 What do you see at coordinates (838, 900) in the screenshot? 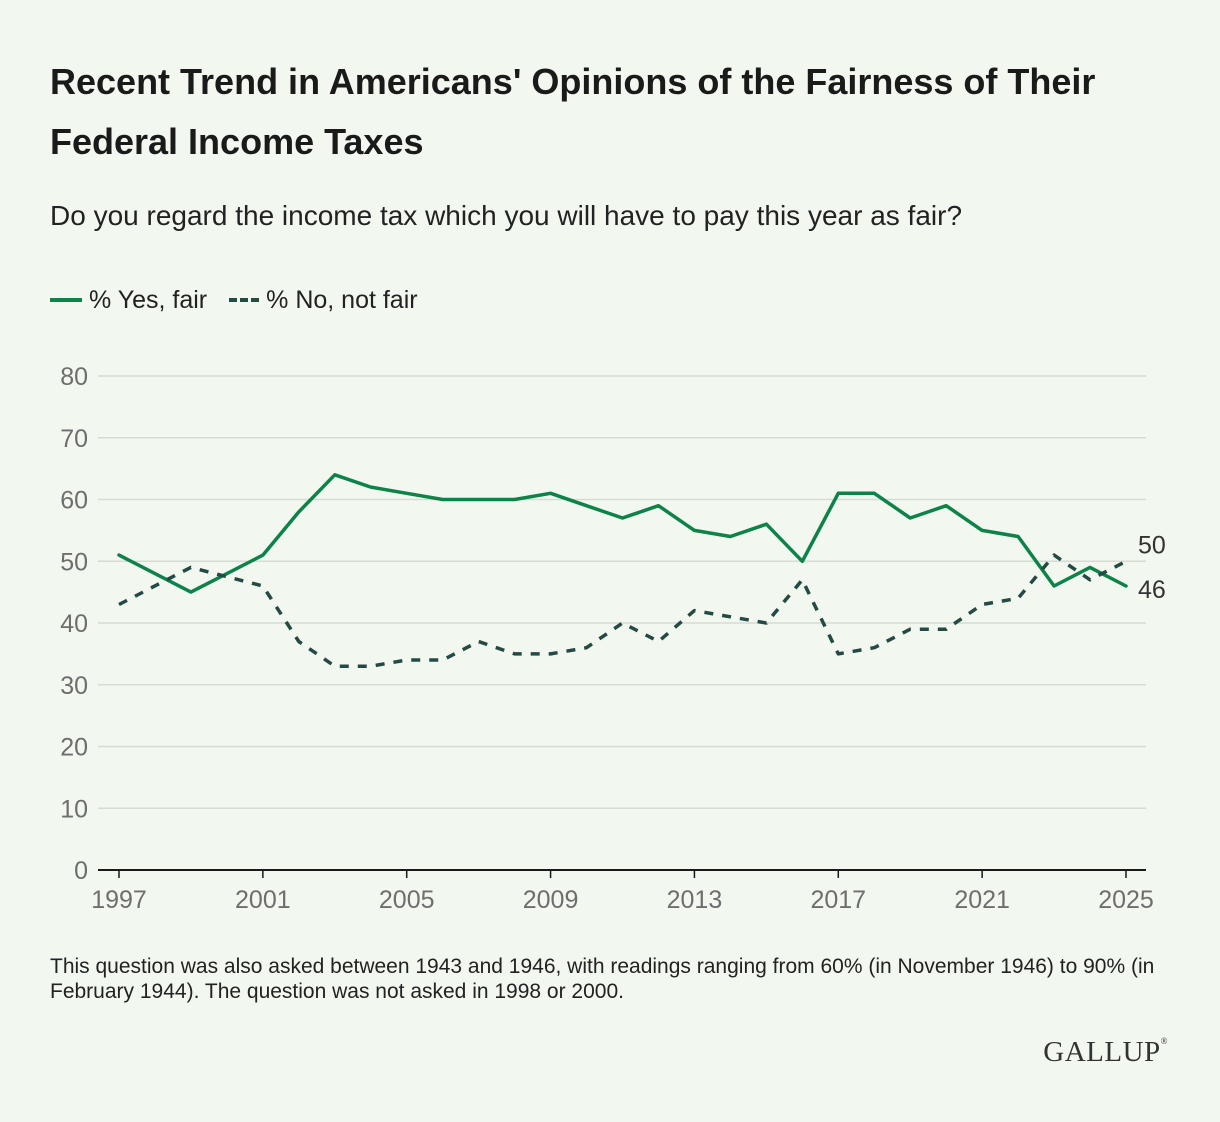
I see `x-tick-label-2017: 2017` at bounding box center [838, 900].